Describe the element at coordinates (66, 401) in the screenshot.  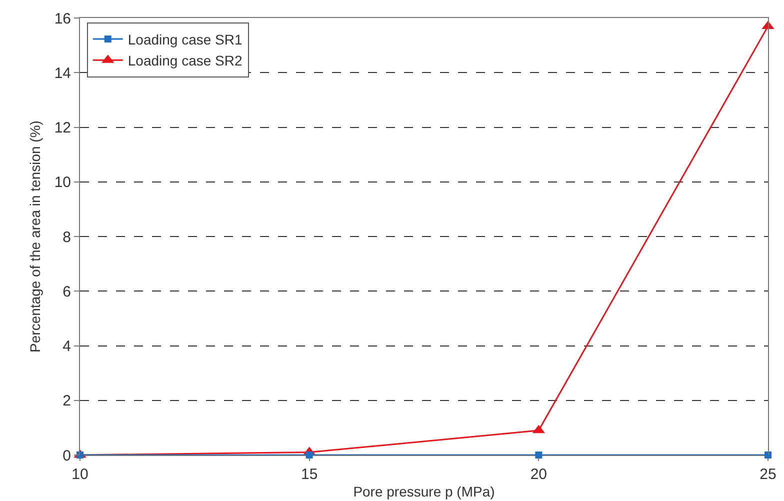
I see `y-tick-label: 2` at that location.